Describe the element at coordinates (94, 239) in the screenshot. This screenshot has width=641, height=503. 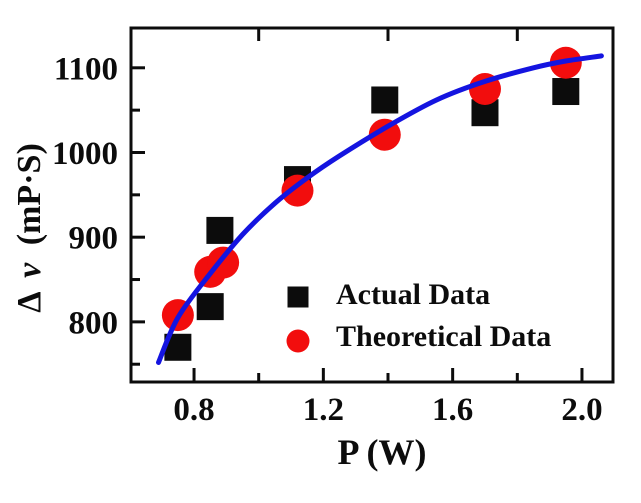
I see `y-tick-label: 900` at that location.